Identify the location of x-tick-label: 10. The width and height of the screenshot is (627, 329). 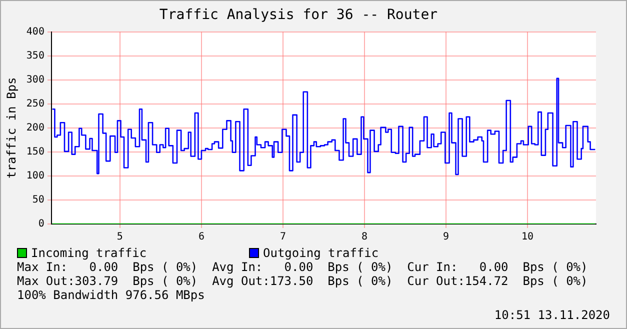
(528, 237).